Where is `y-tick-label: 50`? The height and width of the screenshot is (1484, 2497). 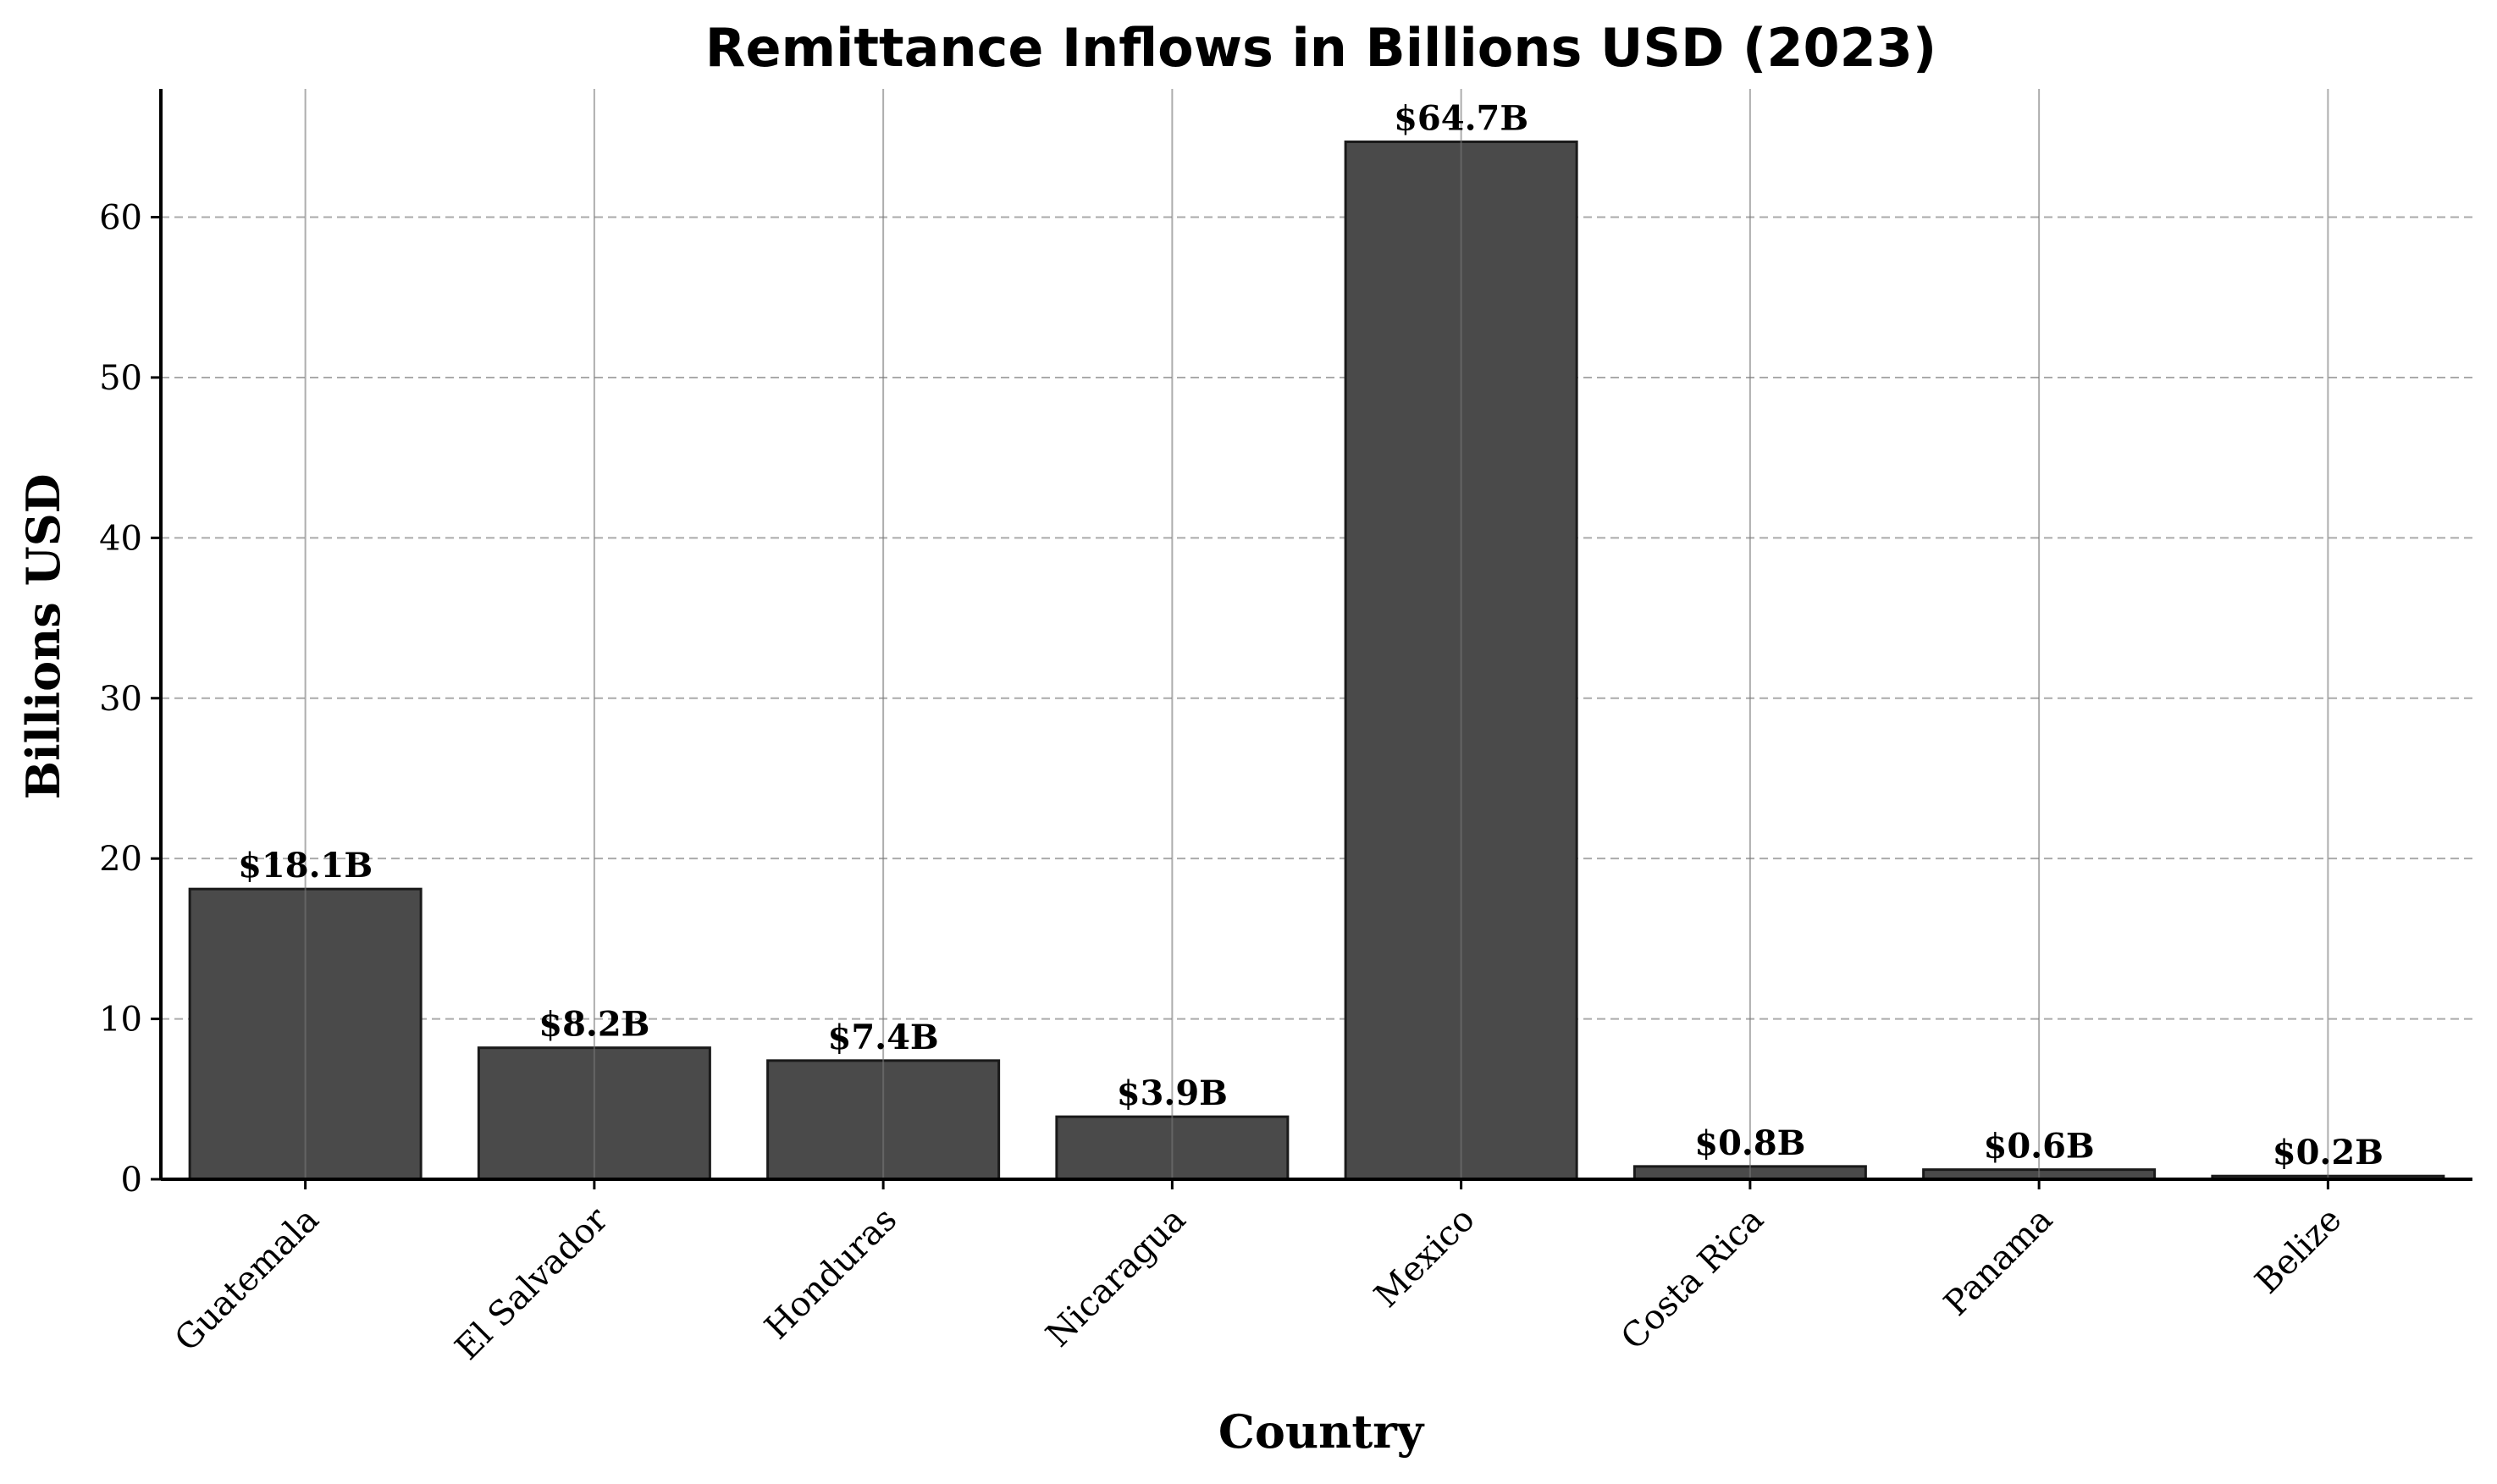 y-tick-label: 50 is located at coordinates (120, 378).